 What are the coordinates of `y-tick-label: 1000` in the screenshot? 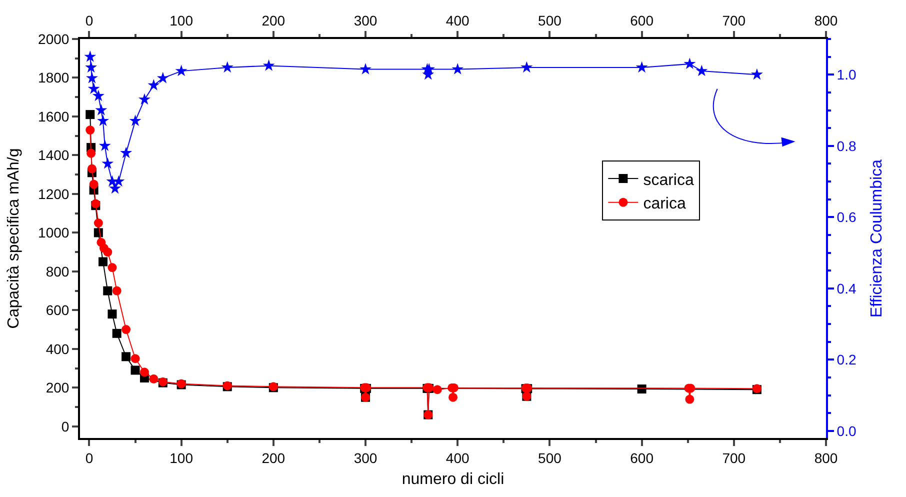 It's located at (54, 232).